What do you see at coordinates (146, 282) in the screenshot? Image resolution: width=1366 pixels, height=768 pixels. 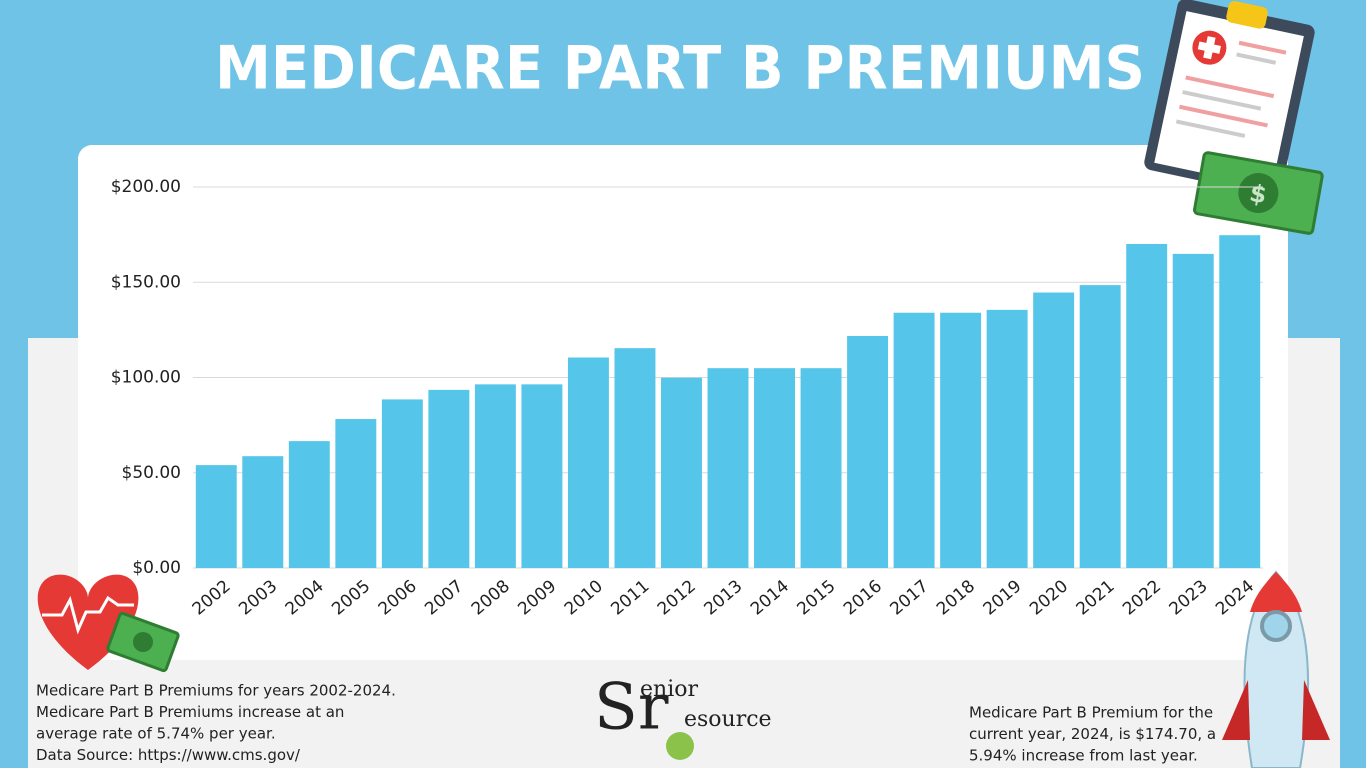 I see `y-tick-label: $150.00` at bounding box center [146, 282].